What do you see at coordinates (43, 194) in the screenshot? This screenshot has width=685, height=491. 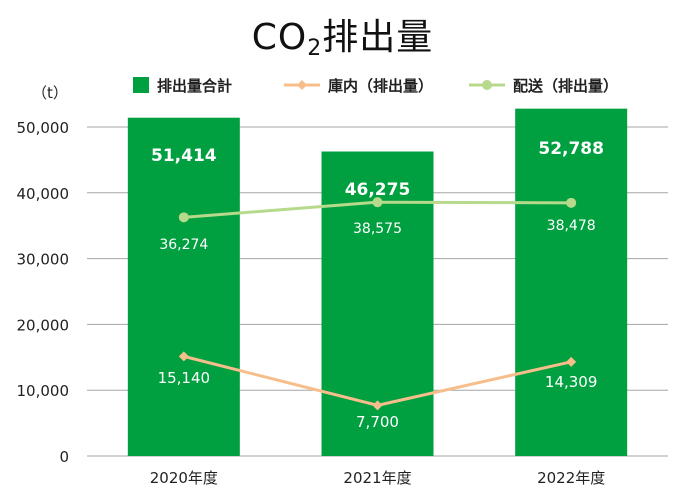 I see `y-tick-label: 40,000` at bounding box center [43, 194].